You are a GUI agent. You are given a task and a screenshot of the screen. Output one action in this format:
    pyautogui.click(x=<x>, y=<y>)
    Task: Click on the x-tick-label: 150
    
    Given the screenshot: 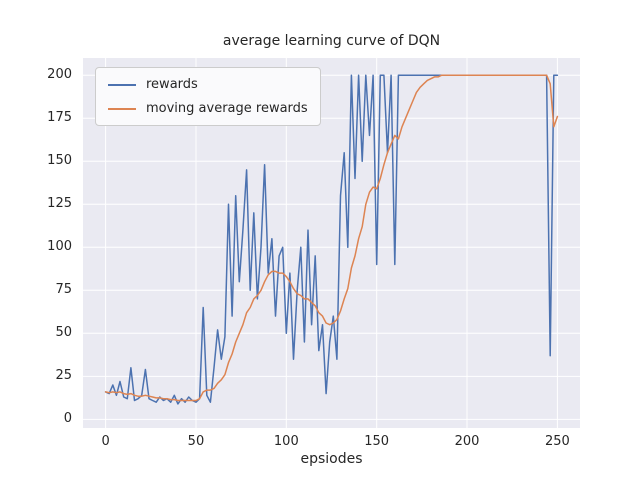 What is the action you would take?
    pyautogui.click(x=377, y=441)
    